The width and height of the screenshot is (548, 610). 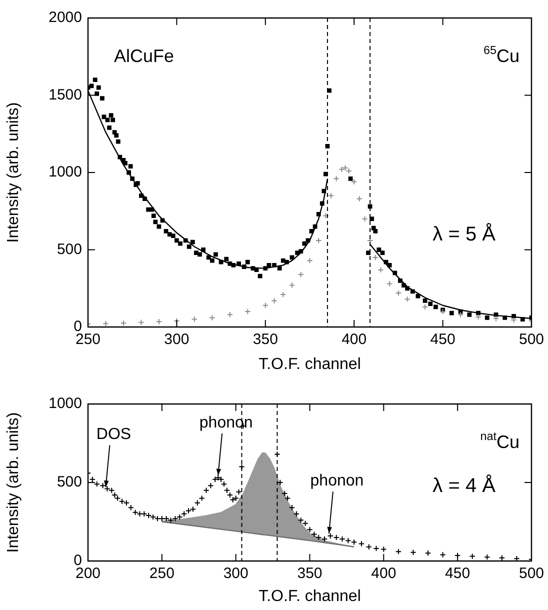 What do you see at coordinates (114, 435) in the screenshot?
I see `annotation: DOS` at bounding box center [114, 435].